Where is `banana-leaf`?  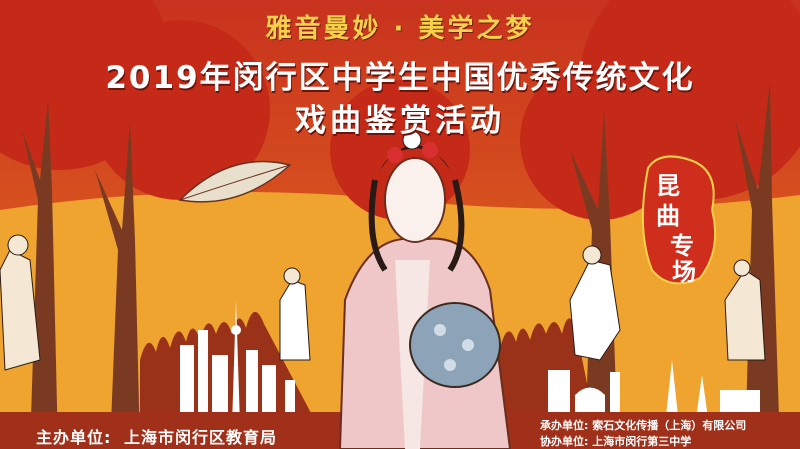 banana-leaf is located at coordinates (235, 181).